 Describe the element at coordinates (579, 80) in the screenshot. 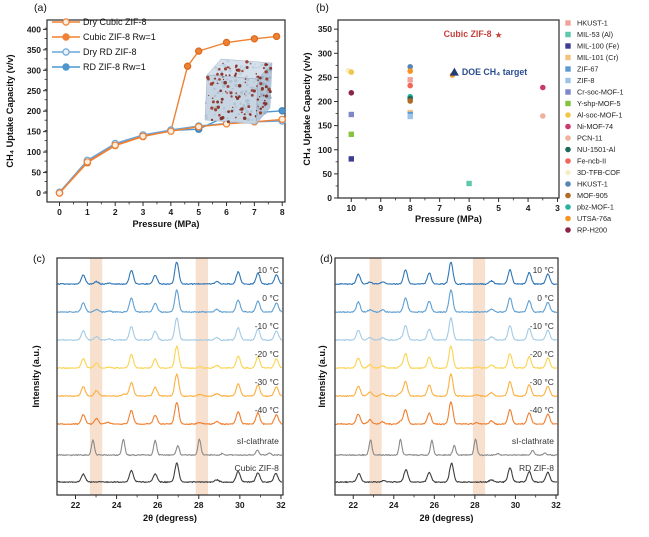

I see `legend-item-zif-8-5: ZIF-8` at that location.